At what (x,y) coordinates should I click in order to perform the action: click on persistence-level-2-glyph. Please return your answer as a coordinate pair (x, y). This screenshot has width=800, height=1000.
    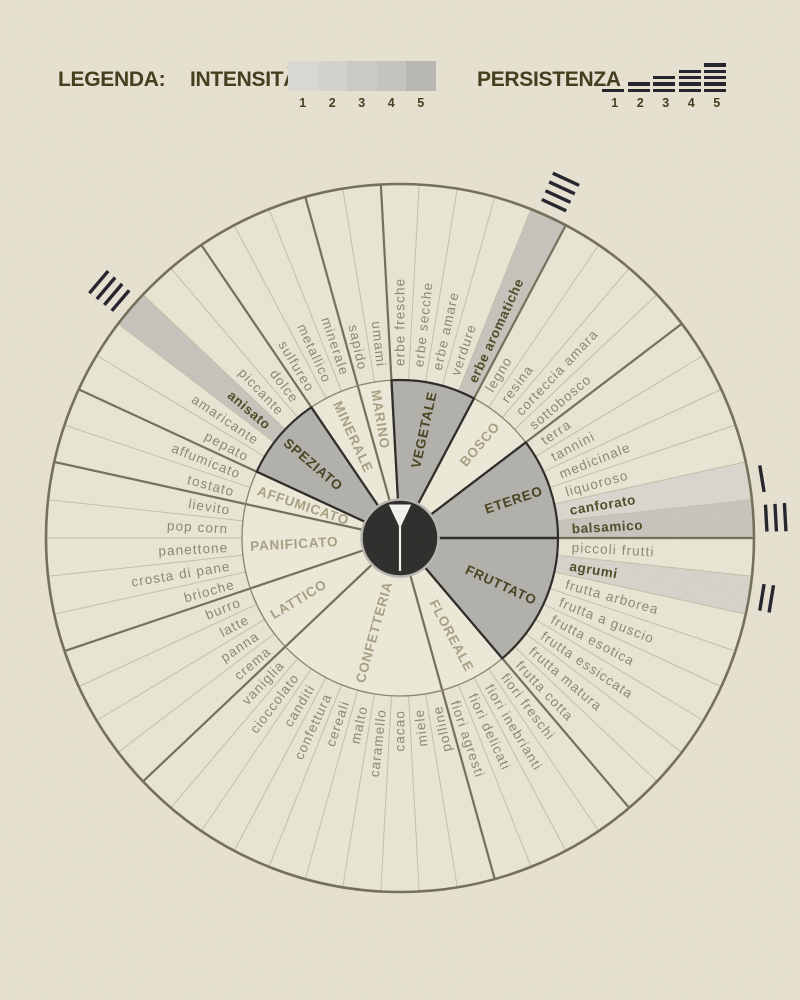
    Looking at the image, I should click on (638, 85).